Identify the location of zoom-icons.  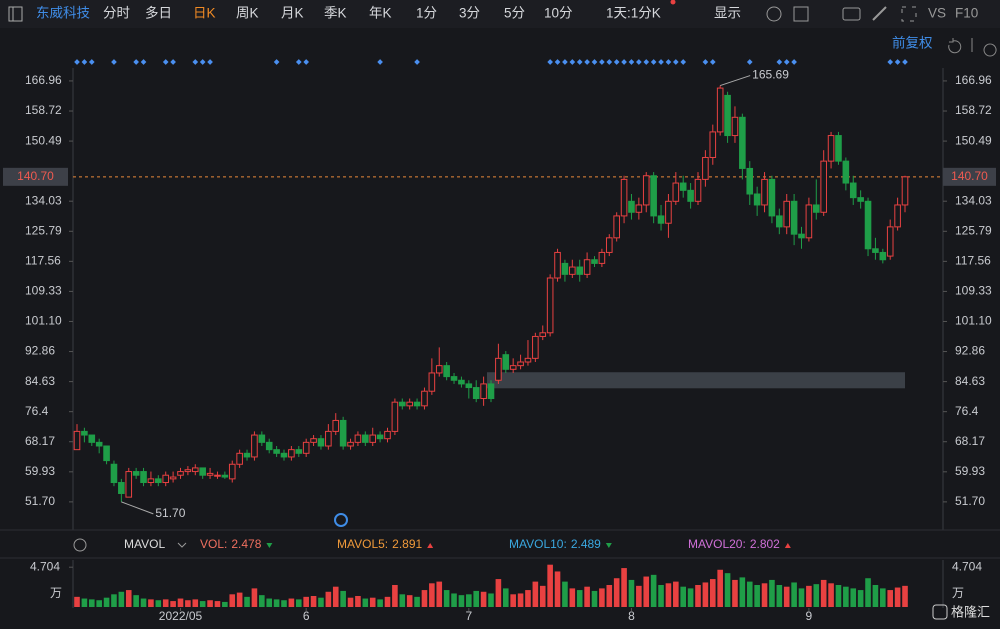
(984, 47).